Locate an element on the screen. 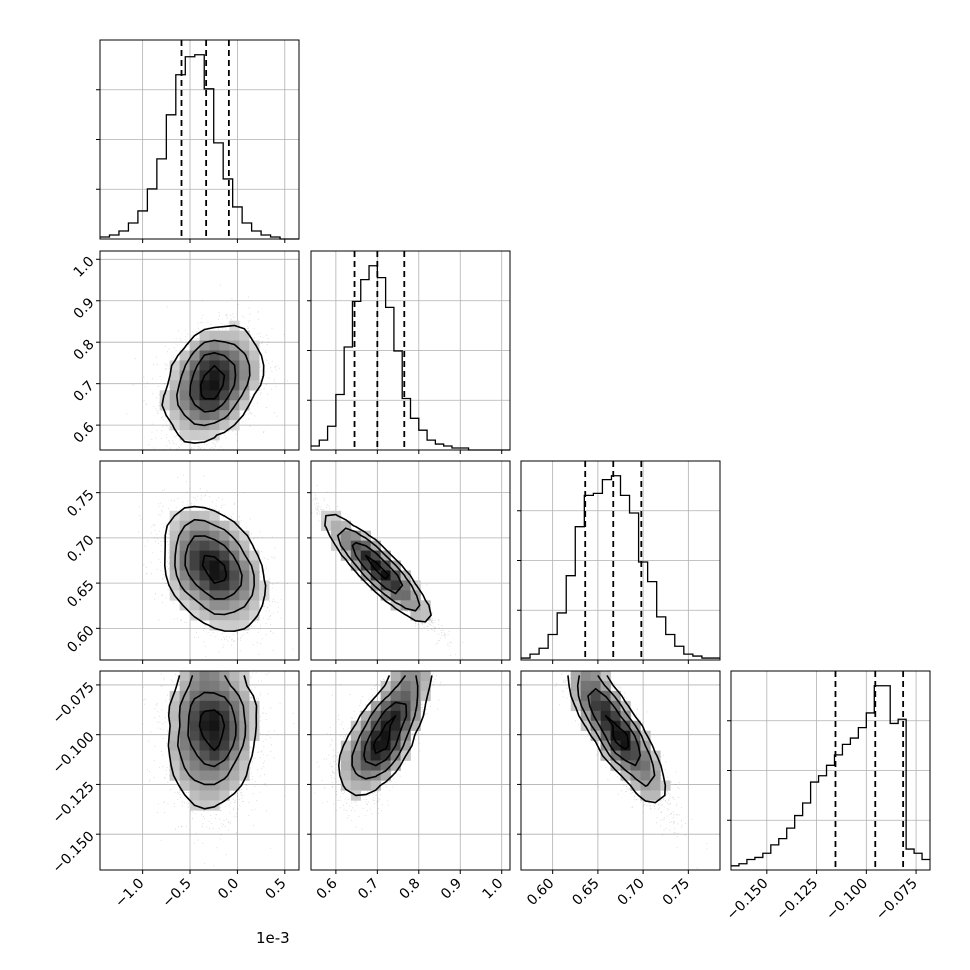 The image size is (970, 970). pair-3-2-panel: 0.60 0.65 0.70 0.75 is located at coordinates (619, 789).